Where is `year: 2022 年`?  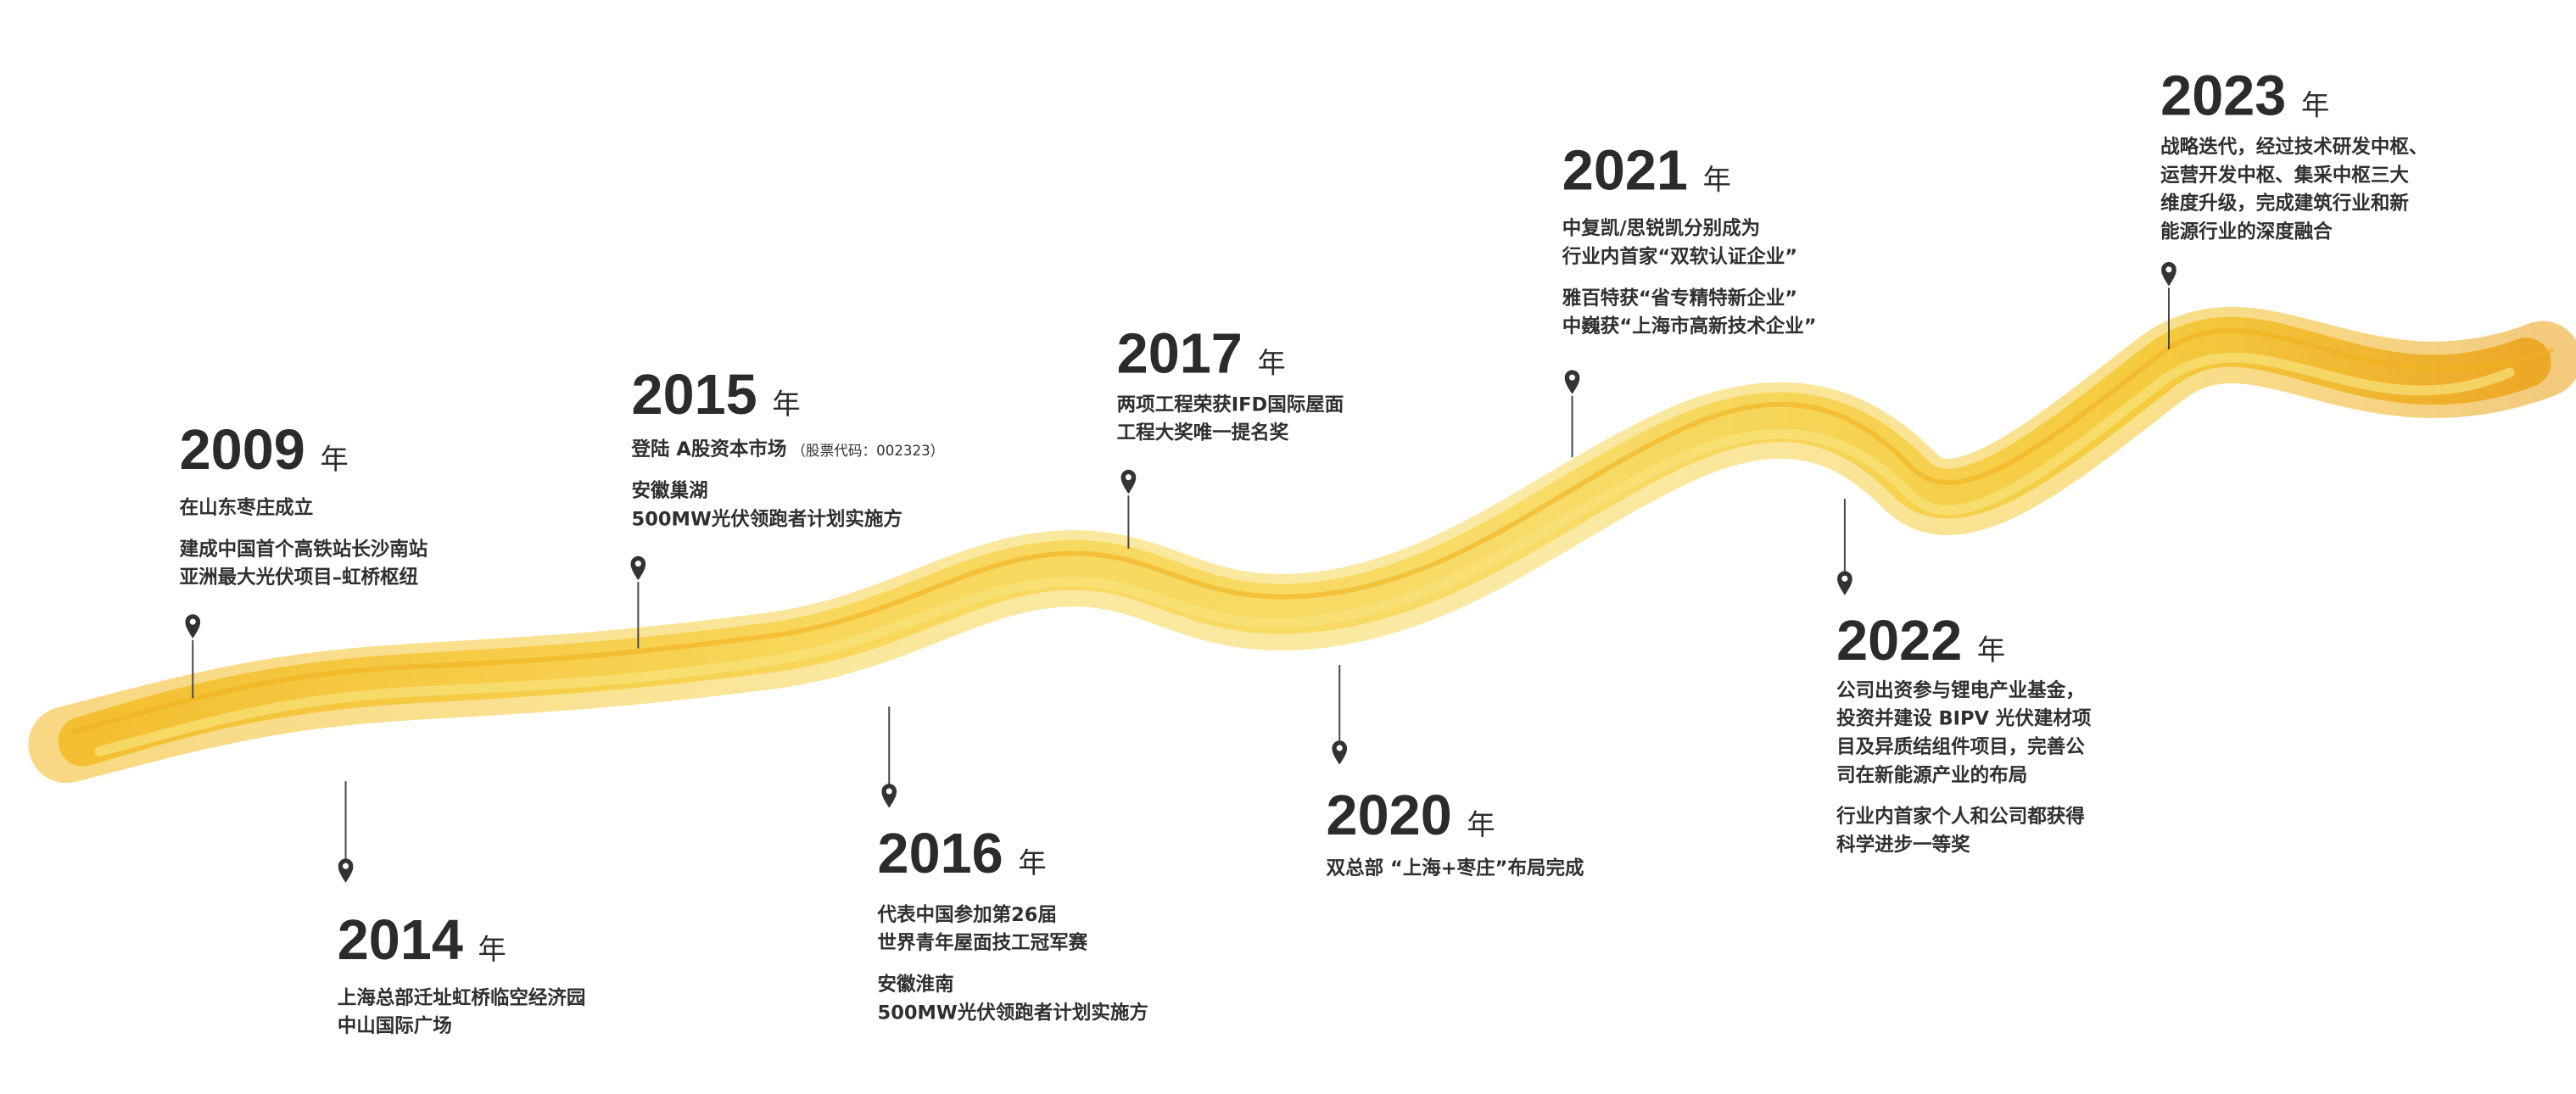 year: 2022 年 is located at coordinates (1920, 641).